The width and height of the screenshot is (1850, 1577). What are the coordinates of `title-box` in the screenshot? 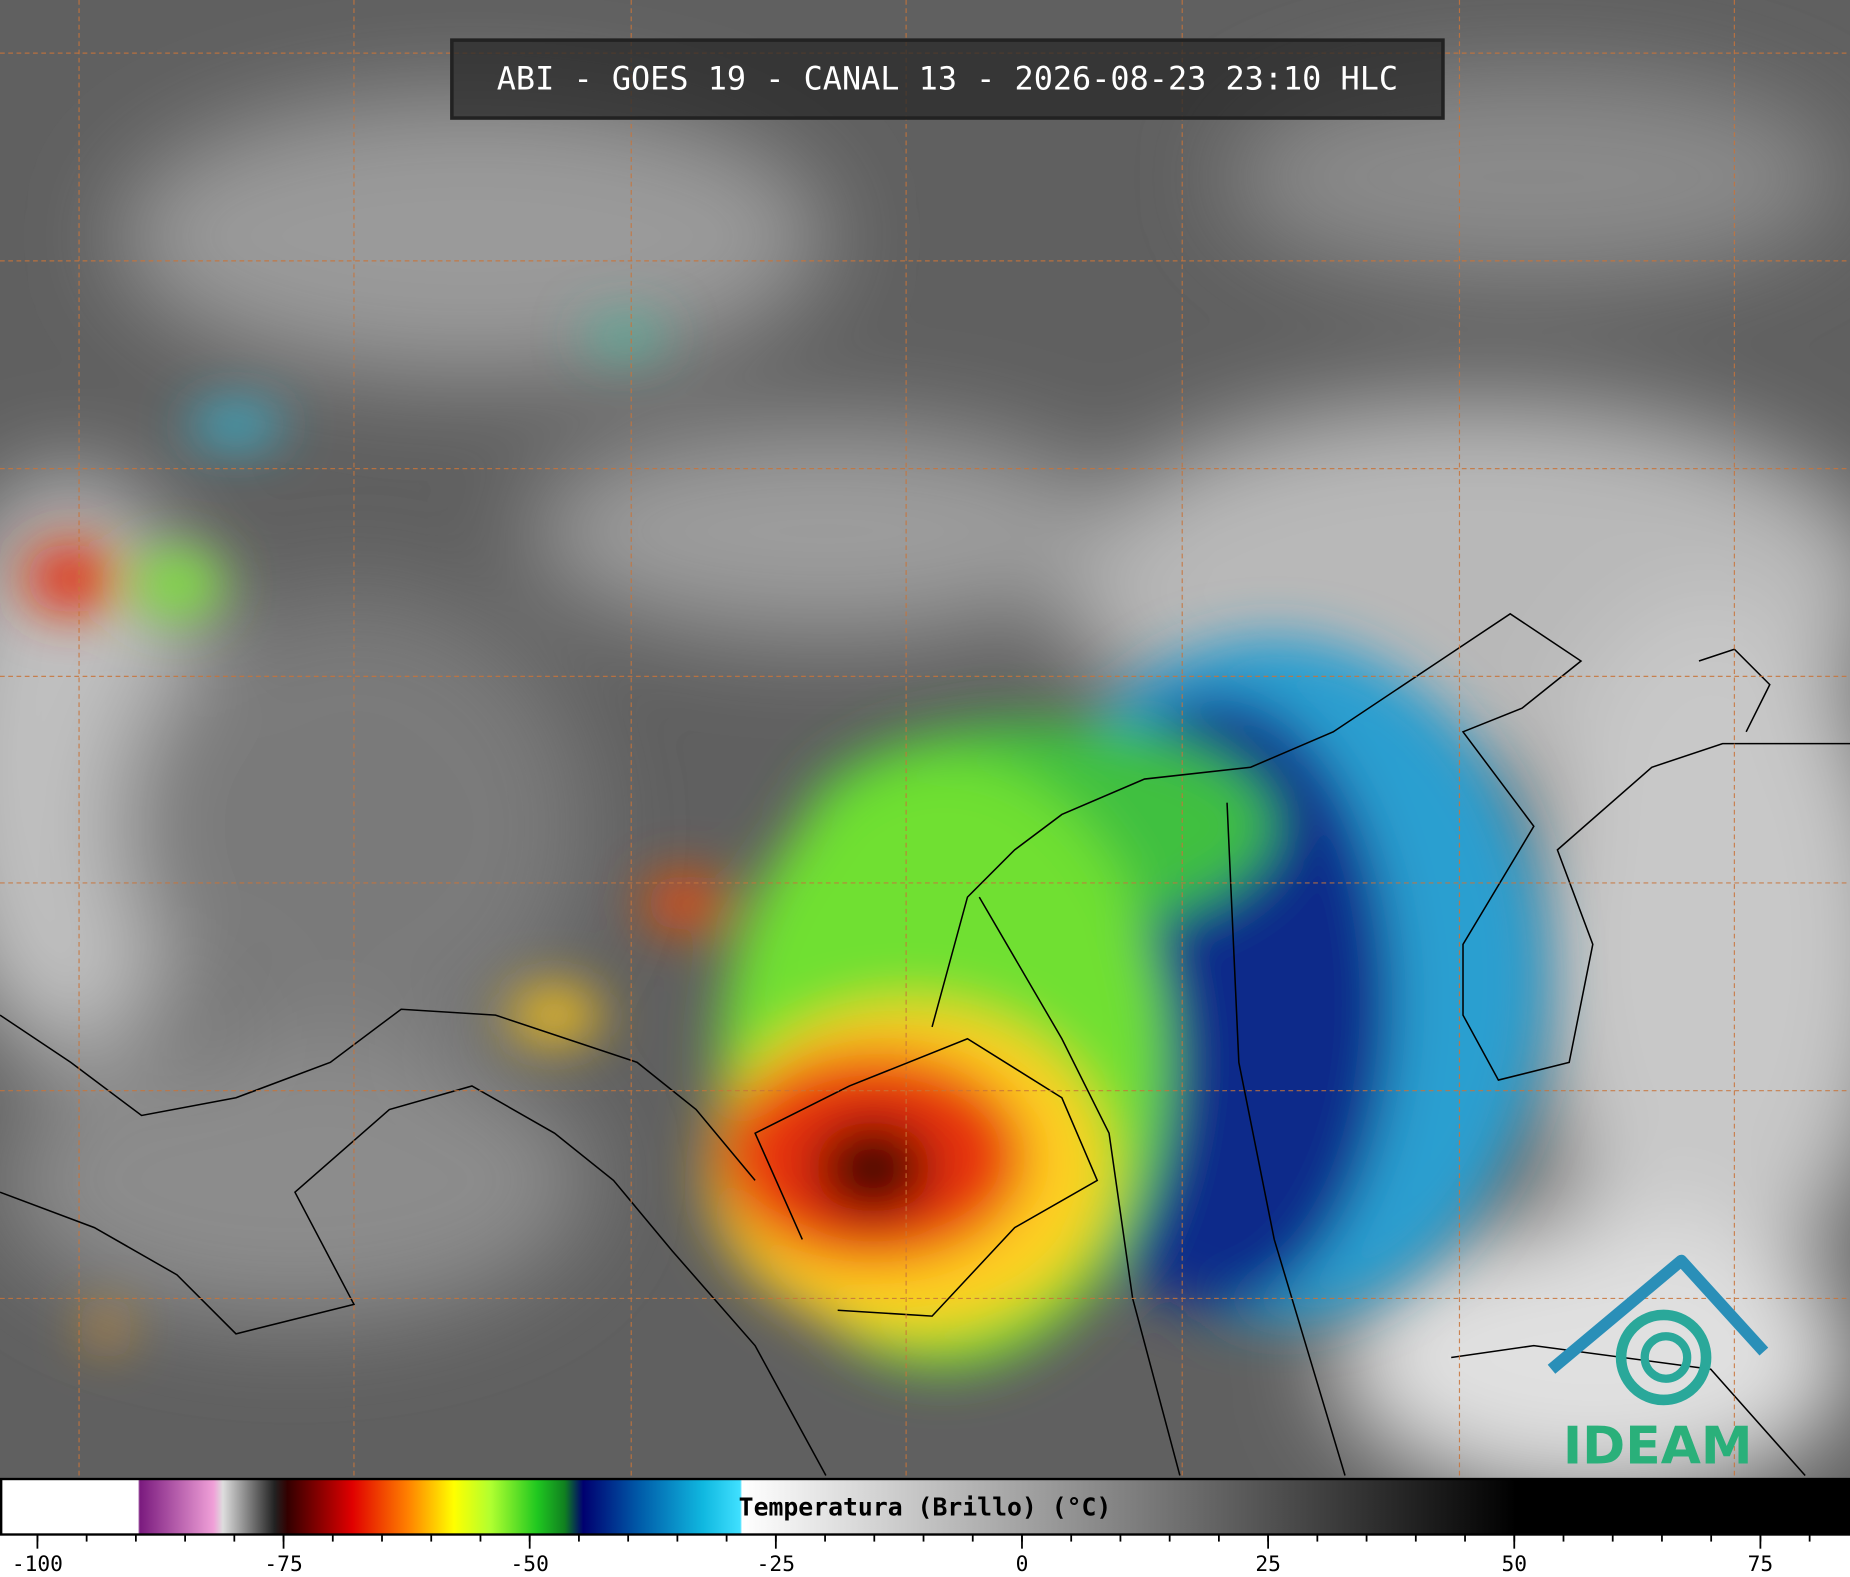 It's located at (947, 79).